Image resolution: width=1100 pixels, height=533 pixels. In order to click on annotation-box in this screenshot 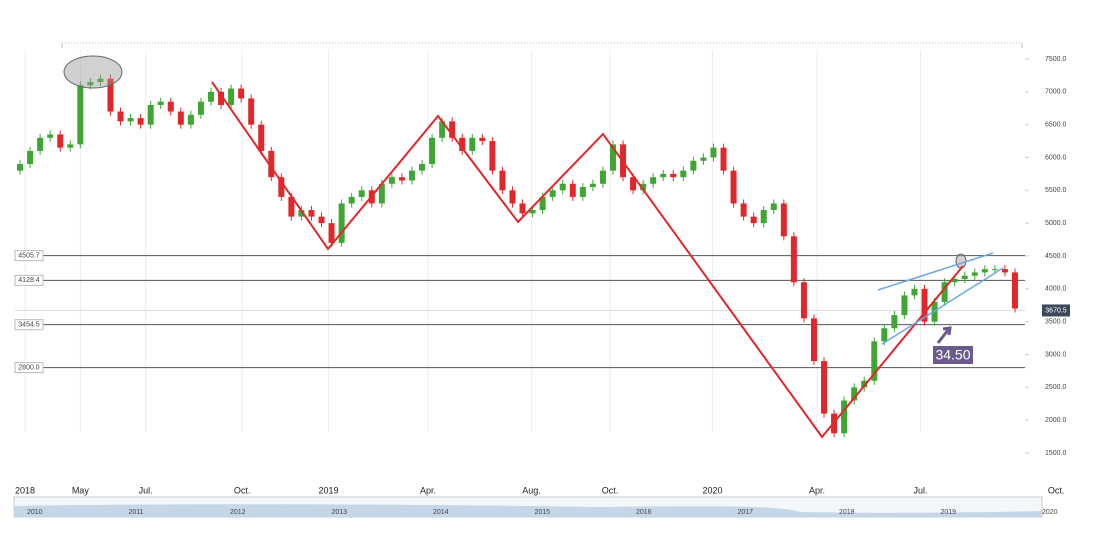, I will do `click(953, 355)`.